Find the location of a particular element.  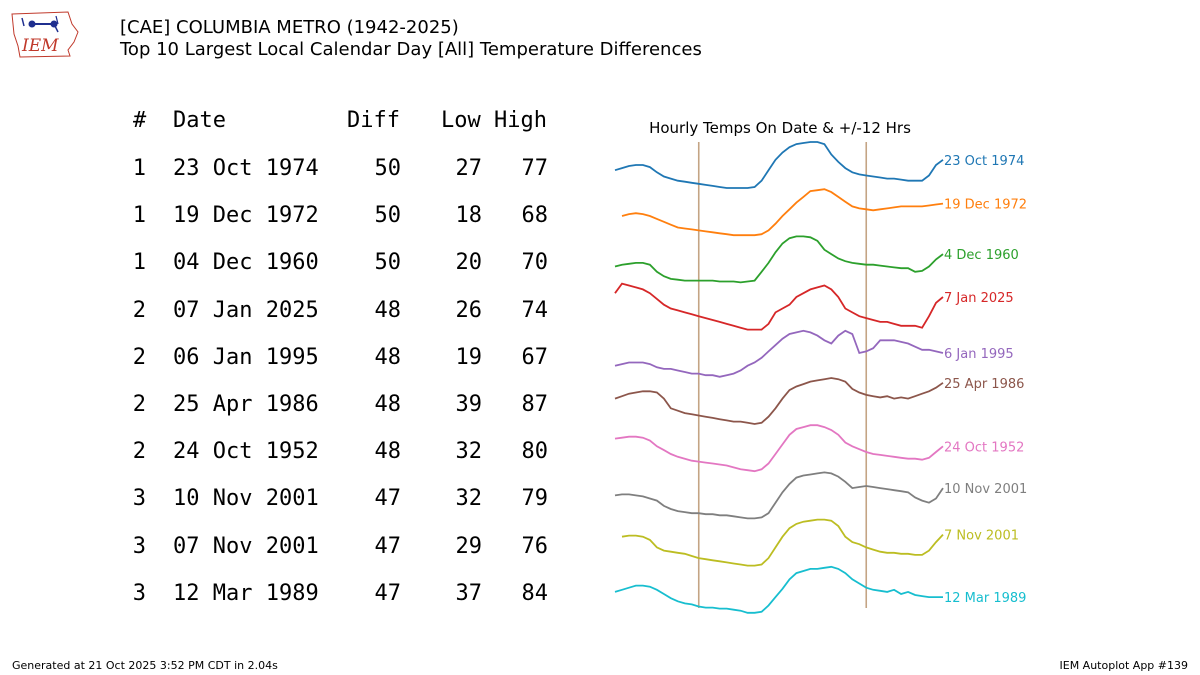

series-label: 10 Nov 2001 is located at coordinates (985, 489).